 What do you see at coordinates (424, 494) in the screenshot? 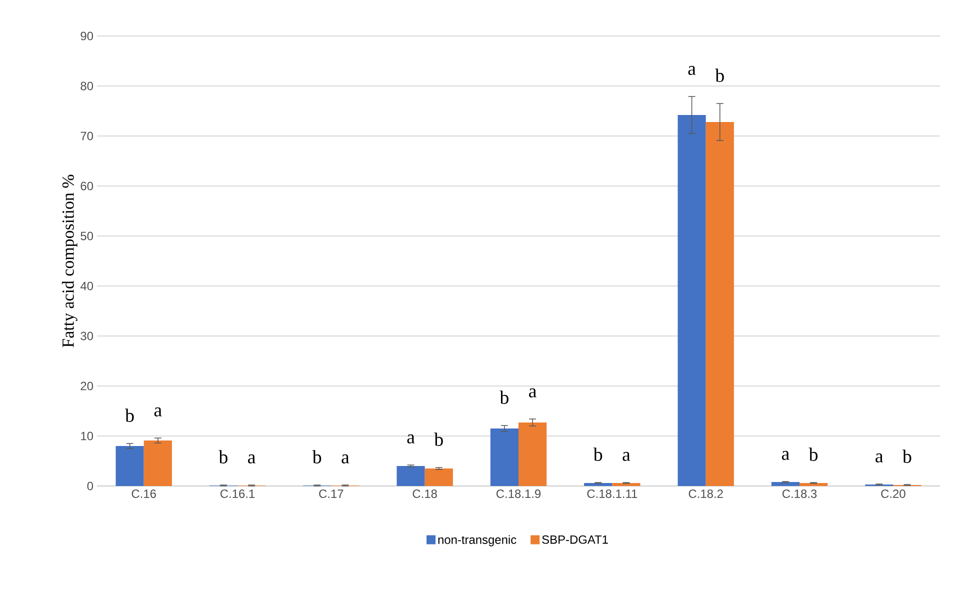
I see `x-tick-label: C.18` at bounding box center [424, 494].